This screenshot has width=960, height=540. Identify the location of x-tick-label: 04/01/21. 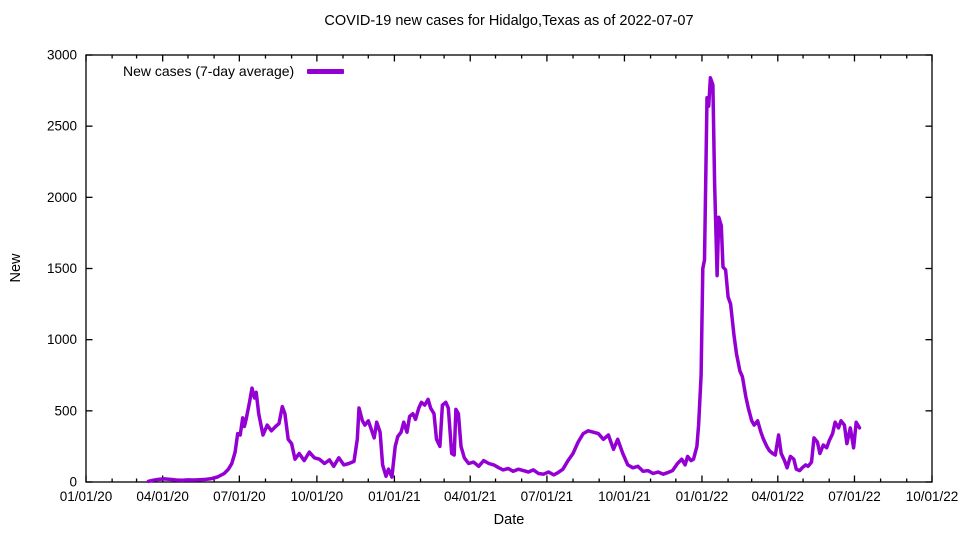
(470, 496).